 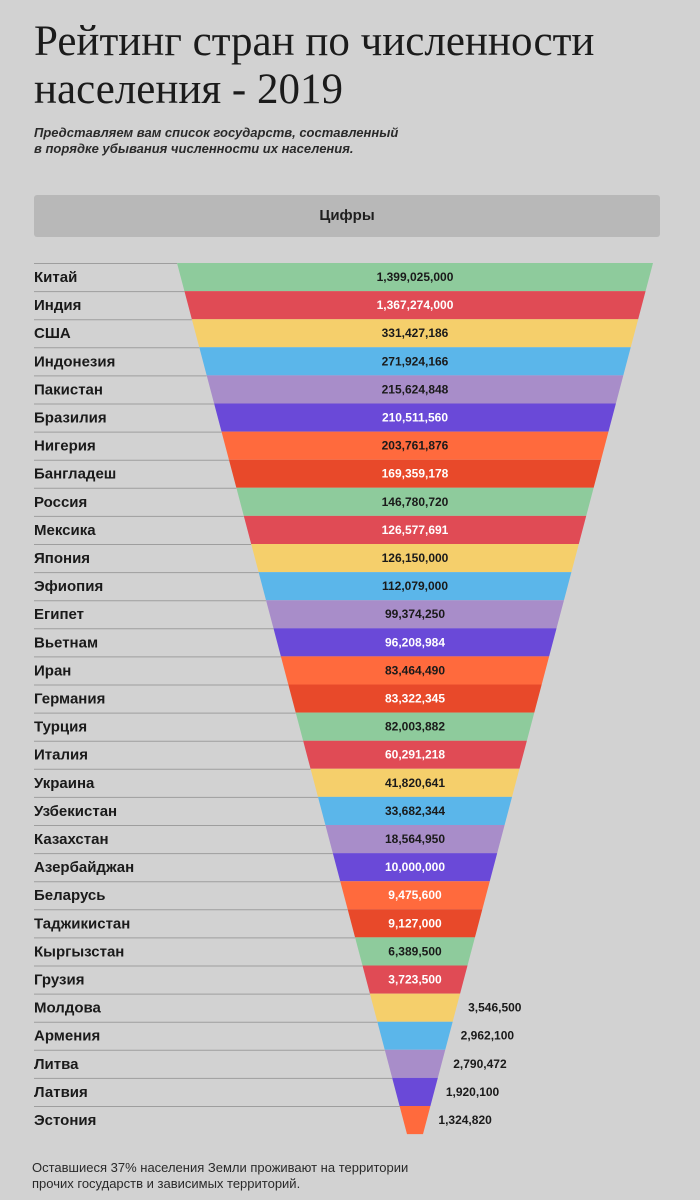 What do you see at coordinates (59, 980) in the screenshot?
I see `country-label: Грузия` at bounding box center [59, 980].